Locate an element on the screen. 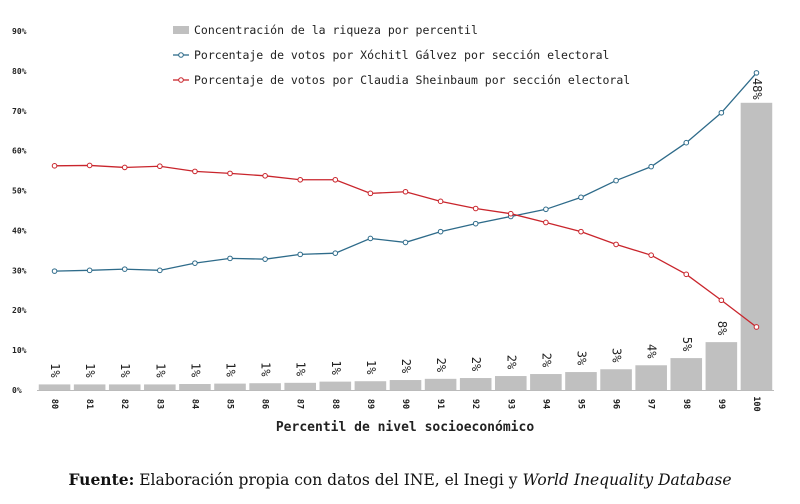 The image size is (800, 504). y-tick-label: 90% is located at coordinates (19, 31).